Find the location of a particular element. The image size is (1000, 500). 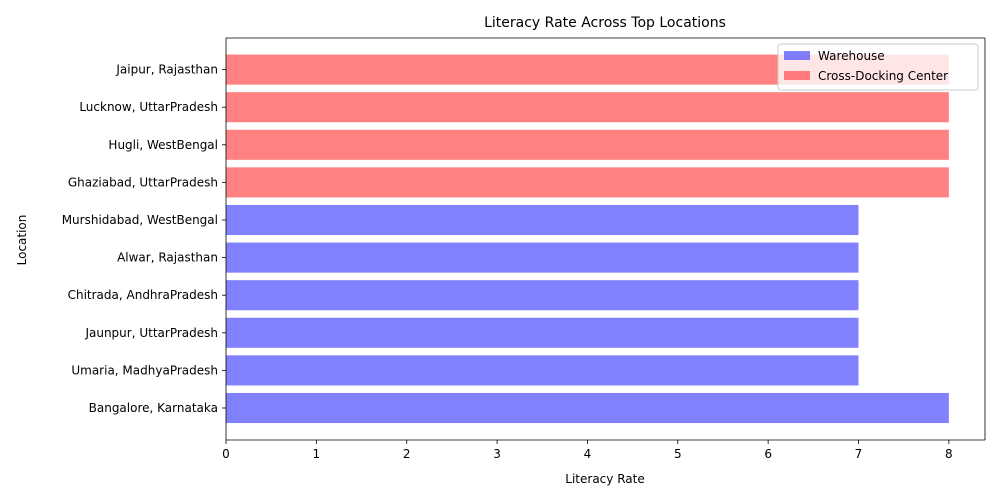

y-tick-label-8: Lucknow, UttarPradesh is located at coordinates (148, 107).